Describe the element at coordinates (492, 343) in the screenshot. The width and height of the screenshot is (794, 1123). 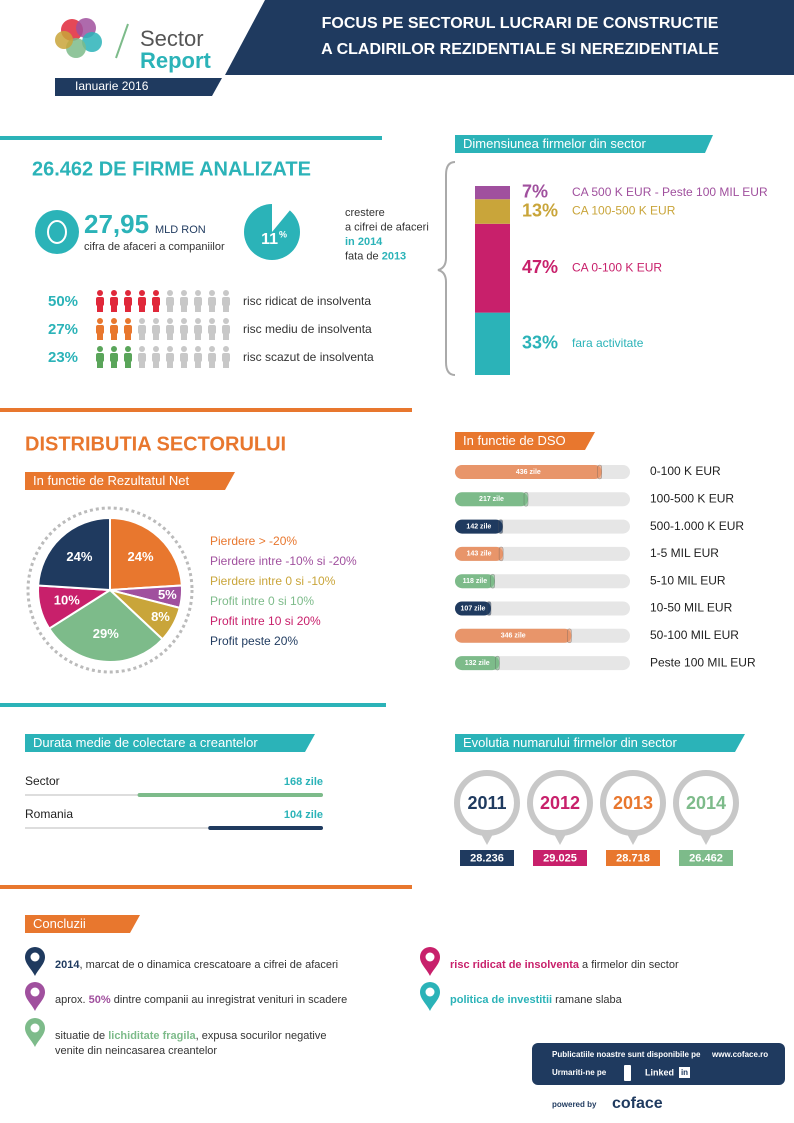
I see `bar-segment` at that location.